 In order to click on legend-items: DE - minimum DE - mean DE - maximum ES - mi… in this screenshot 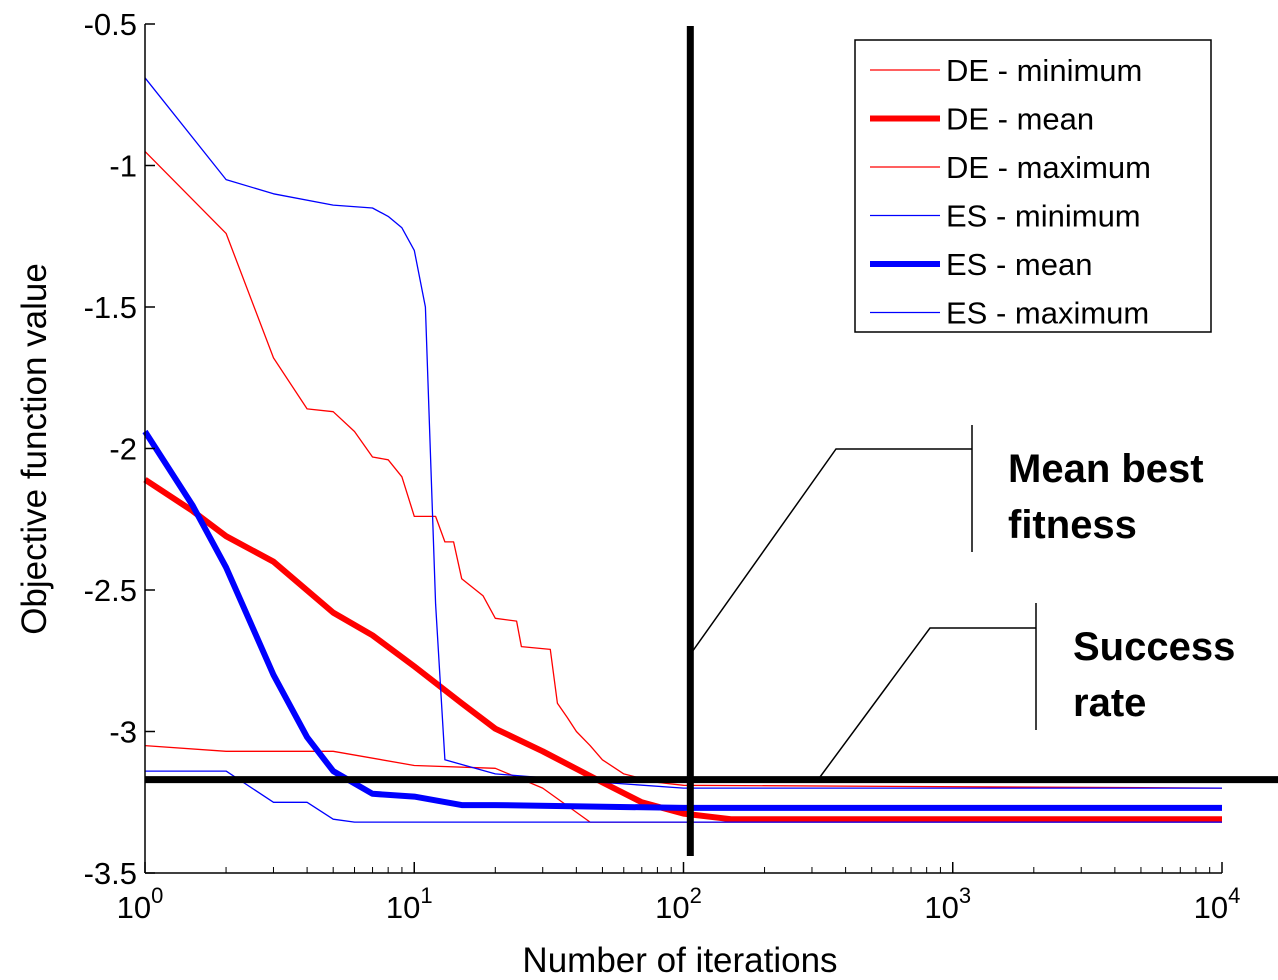, I will do `click(1010, 192)`.